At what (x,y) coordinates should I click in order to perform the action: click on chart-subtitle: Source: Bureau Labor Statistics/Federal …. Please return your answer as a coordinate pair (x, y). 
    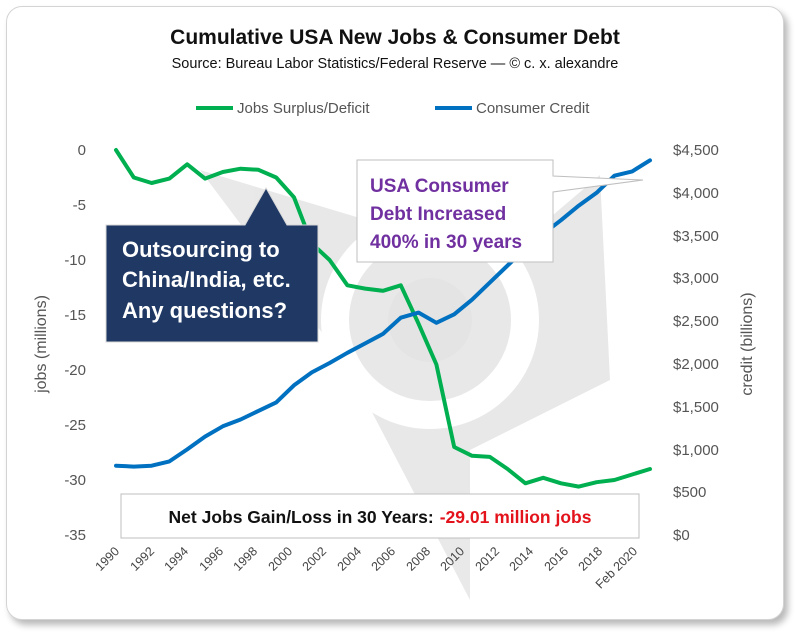
    Looking at the image, I should click on (395, 64).